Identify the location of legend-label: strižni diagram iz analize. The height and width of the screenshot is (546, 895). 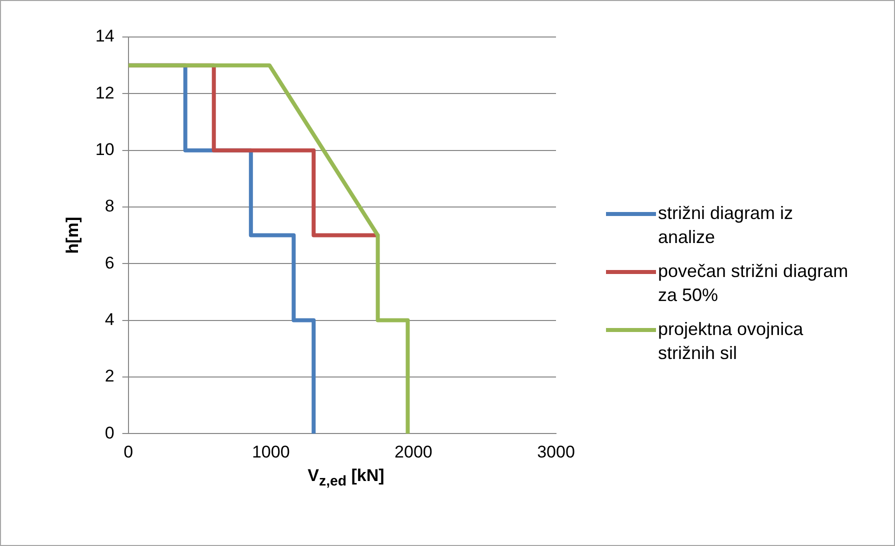
(726, 225).